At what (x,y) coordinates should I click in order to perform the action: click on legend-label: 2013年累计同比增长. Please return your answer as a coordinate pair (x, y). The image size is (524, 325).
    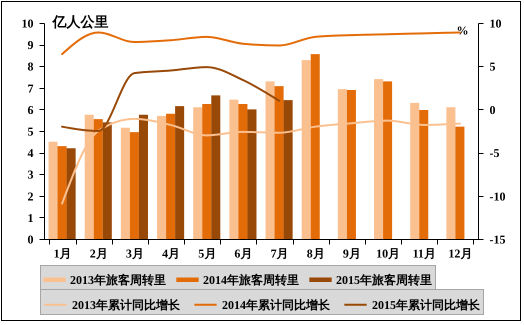
    Looking at the image, I should click on (126, 305).